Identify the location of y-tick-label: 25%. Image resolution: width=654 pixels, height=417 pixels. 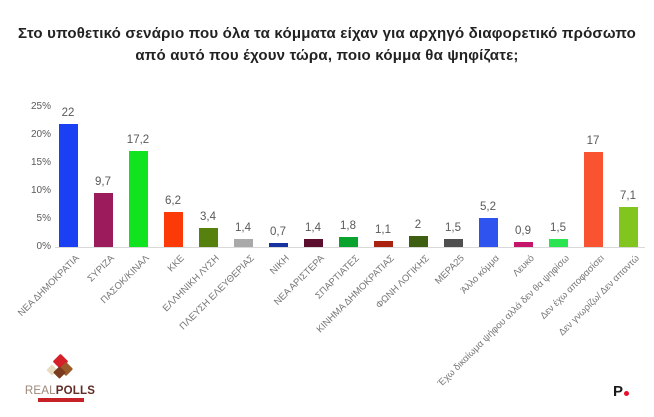
(40, 106).